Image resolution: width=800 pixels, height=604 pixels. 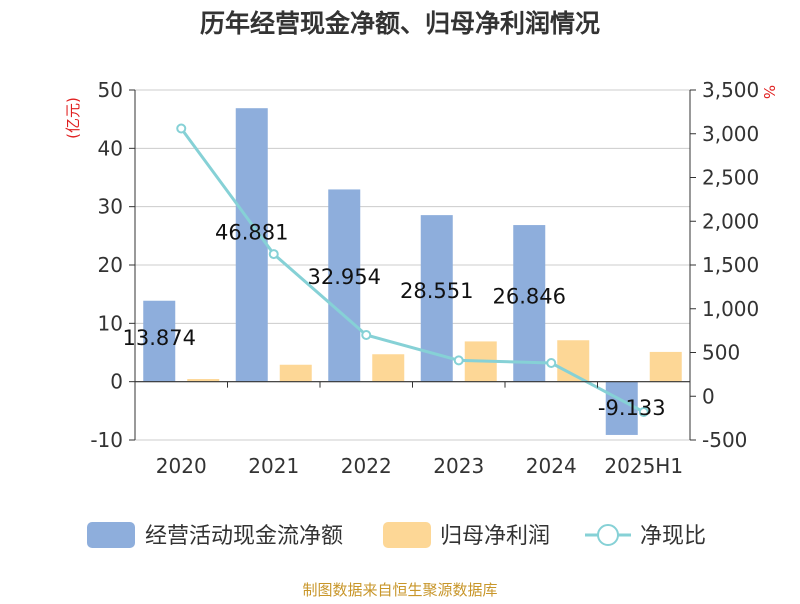 I want to click on category-label: 2025H1, so click(x=643, y=466).